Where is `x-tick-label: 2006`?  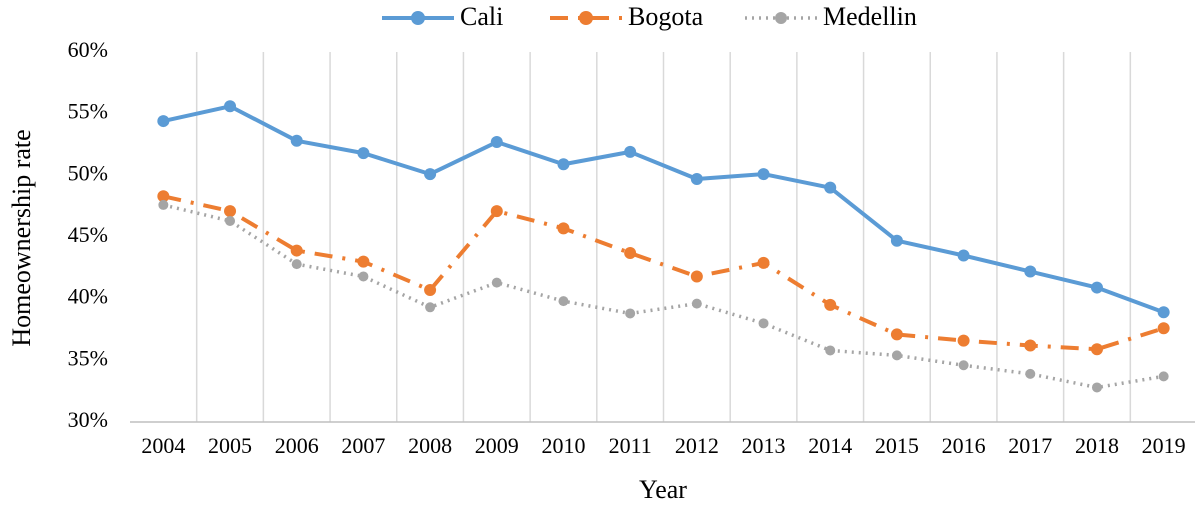
x-tick-label: 2006 is located at coordinates (297, 445).